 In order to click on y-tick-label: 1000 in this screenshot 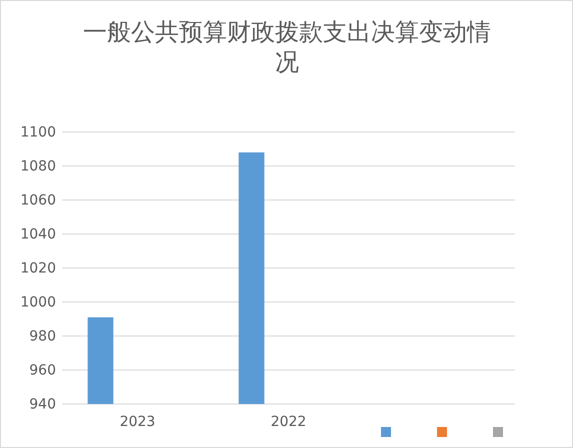, I will do `click(38, 302)`.